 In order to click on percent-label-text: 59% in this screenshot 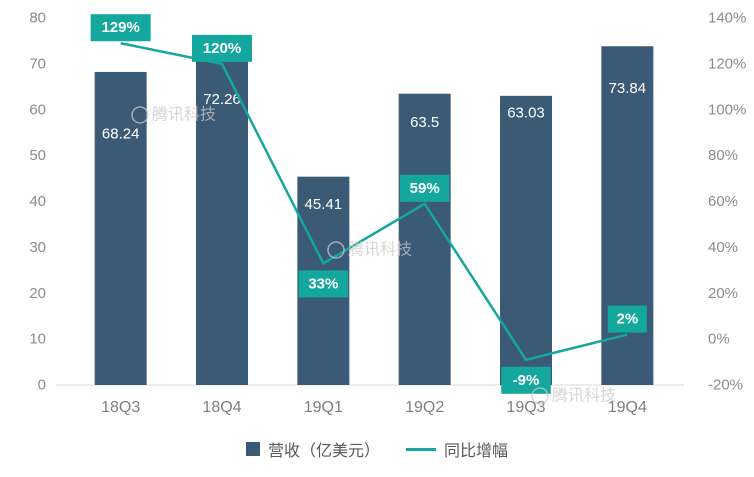, I will do `click(425, 188)`.